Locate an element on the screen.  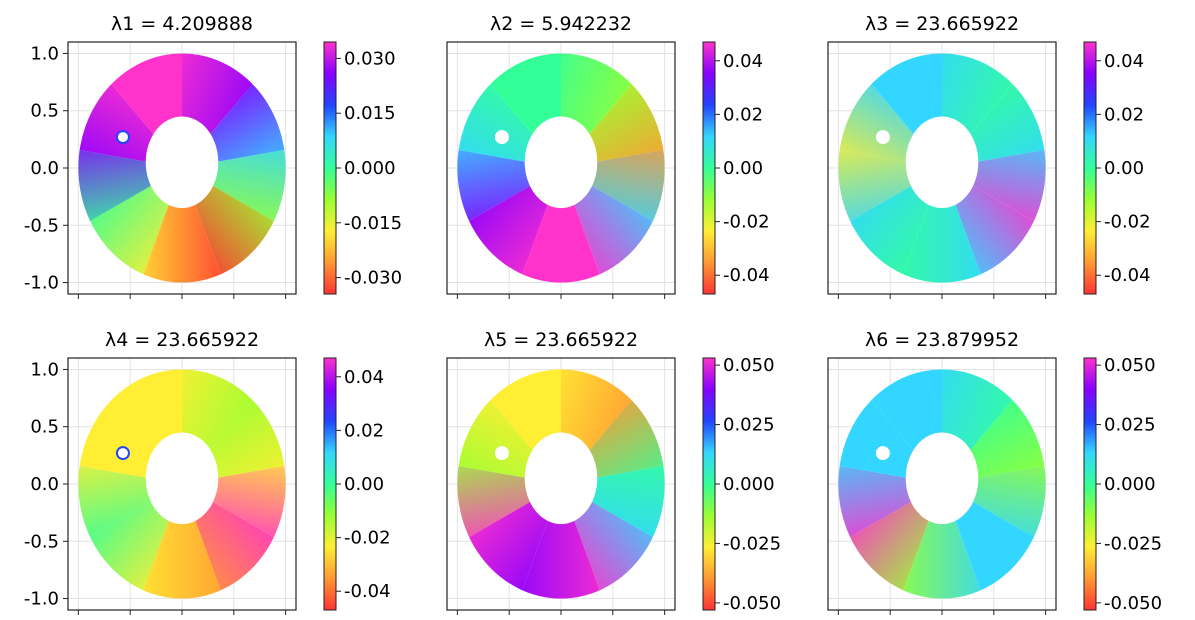
colorbar-tick-label: -0.025 is located at coordinates (752, 543).